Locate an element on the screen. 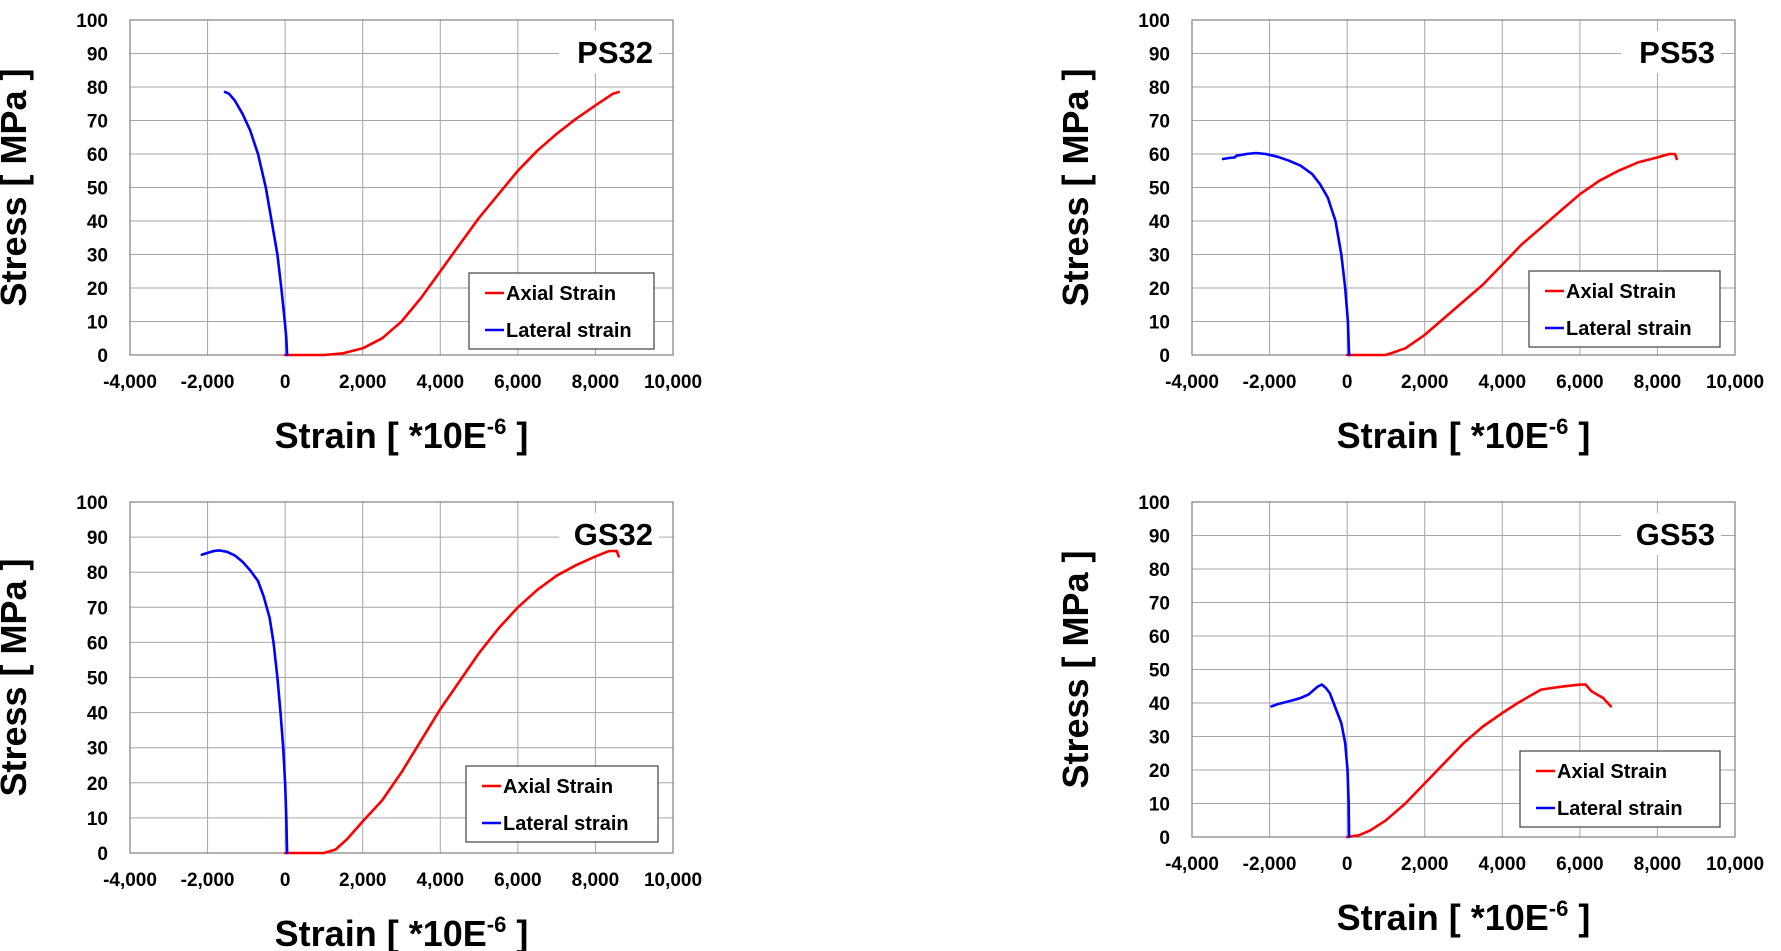  y-axis-title: Stress [ MPa ] is located at coordinates (1075, 187).